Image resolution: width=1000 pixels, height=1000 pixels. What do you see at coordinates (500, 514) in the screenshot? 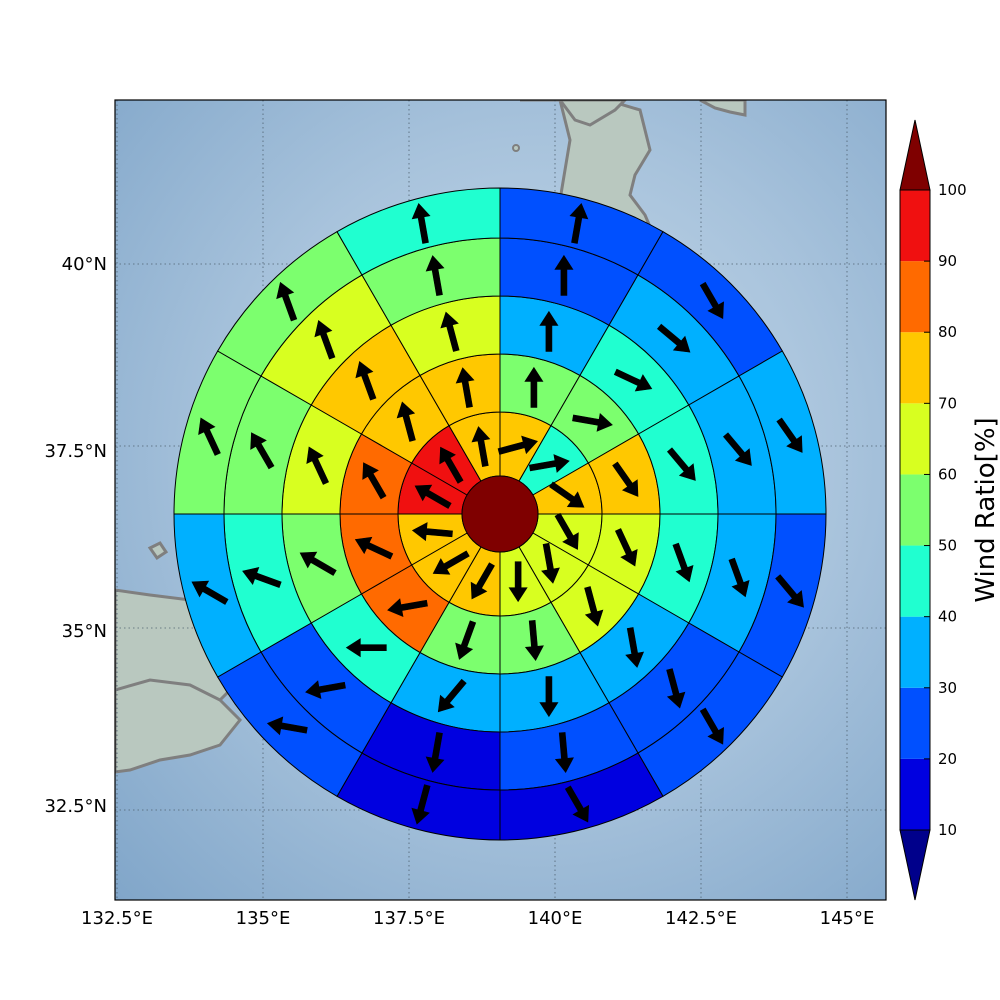
I see `center-disk` at bounding box center [500, 514].